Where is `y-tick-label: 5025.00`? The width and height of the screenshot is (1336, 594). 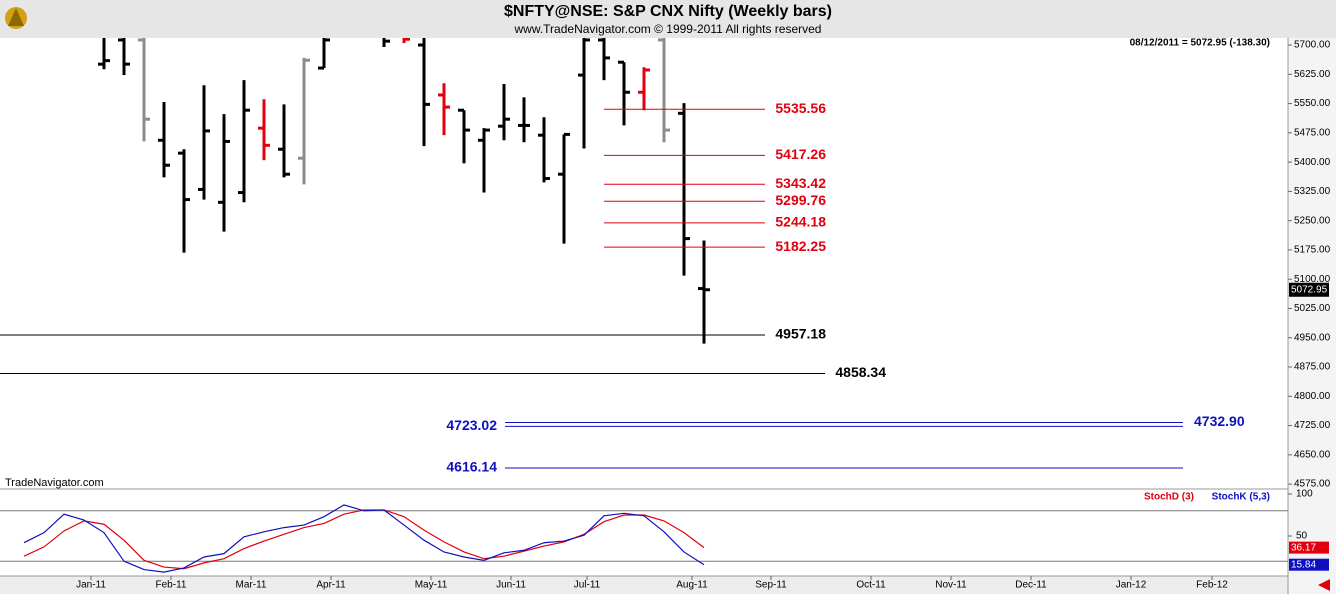
y-tick-label: 5025.00 is located at coordinates (1312, 308).